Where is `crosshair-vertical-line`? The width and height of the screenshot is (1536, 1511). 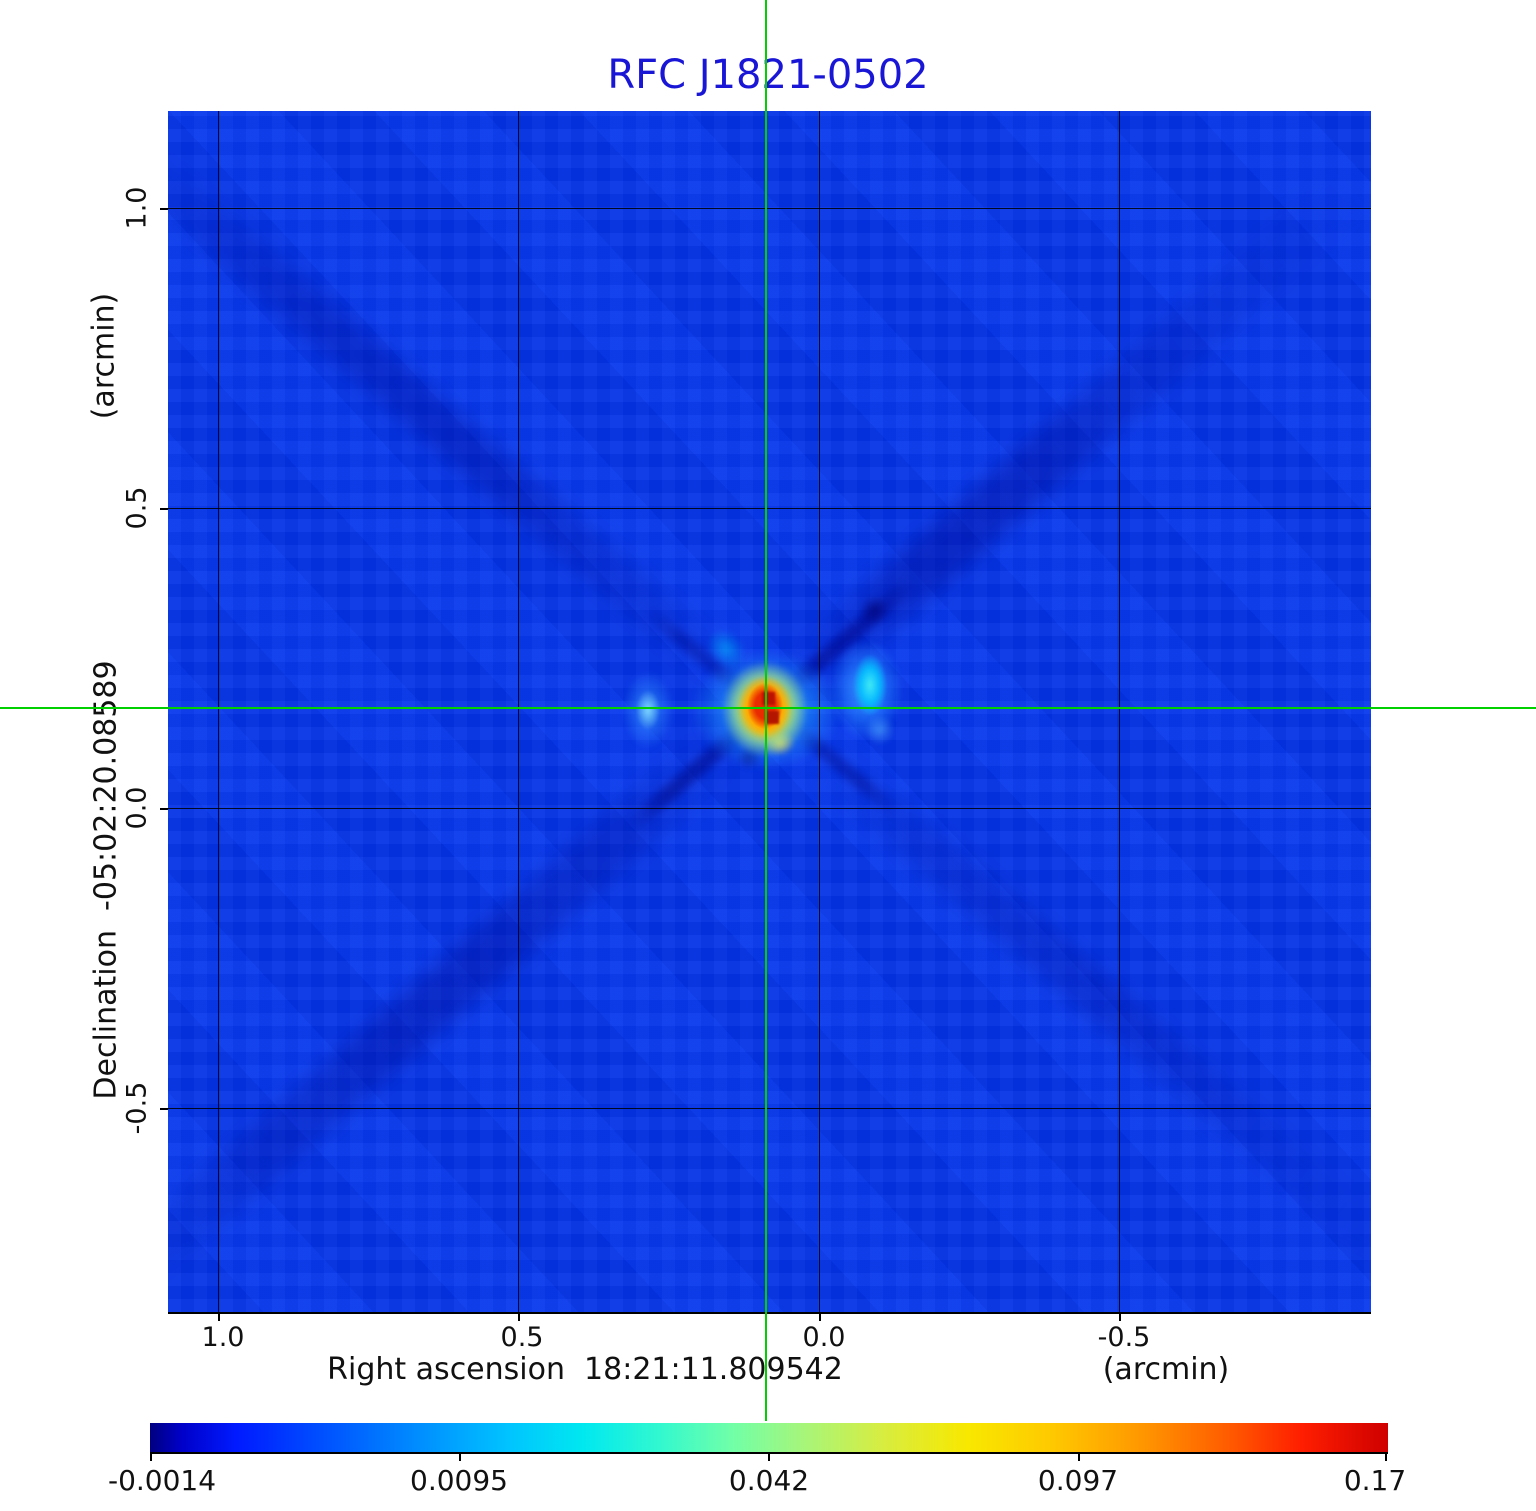
crosshair-vertical-line is located at coordinates (766, 710).